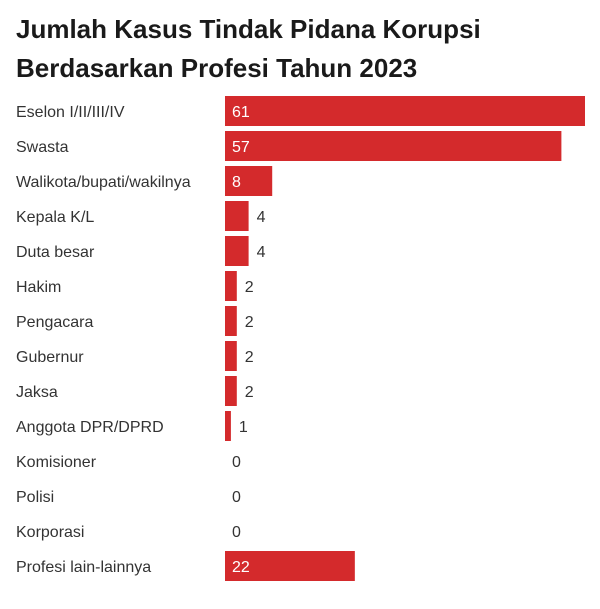 Image resolution: width=600 pixels, height=609 pixels. What do you see at coordinates (38, 287) in the screenshot?
I see `category-label: Hakim` at bounding box center [38, 287].